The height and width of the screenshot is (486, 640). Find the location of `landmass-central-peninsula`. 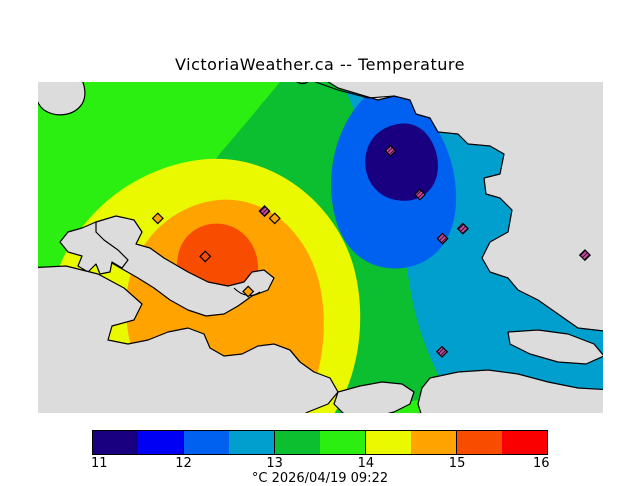

landmass-central-peninsula is located at coordinates (179, 266).